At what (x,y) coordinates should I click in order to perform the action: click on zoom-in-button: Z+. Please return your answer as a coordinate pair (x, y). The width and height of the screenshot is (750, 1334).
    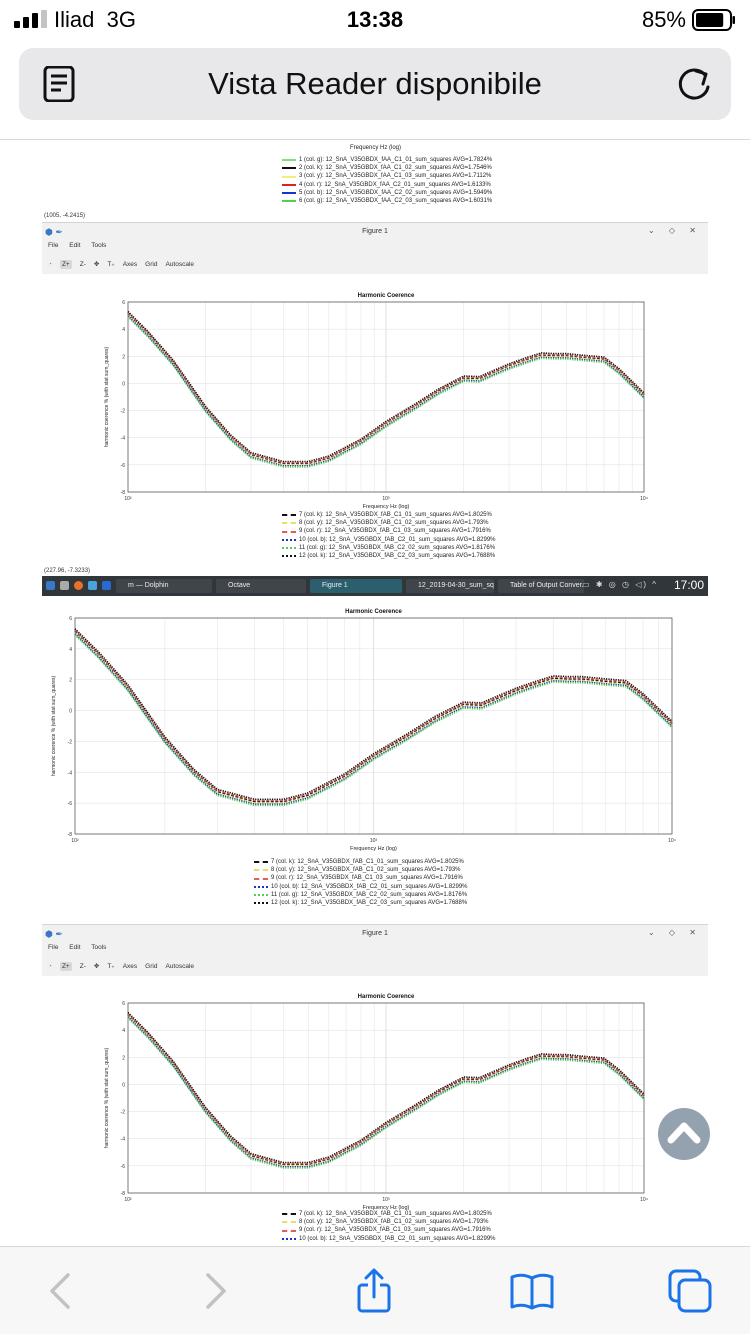
    Looking at the image, I should click on (65, 264).